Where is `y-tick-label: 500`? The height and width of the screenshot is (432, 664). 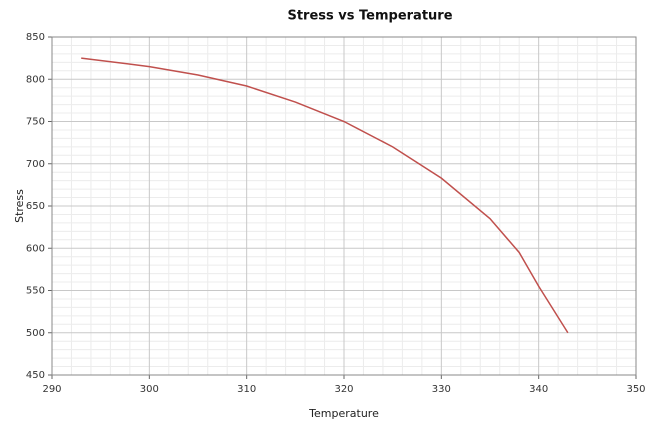
y-tick-label: 500 is located at coordinates (35, 333).